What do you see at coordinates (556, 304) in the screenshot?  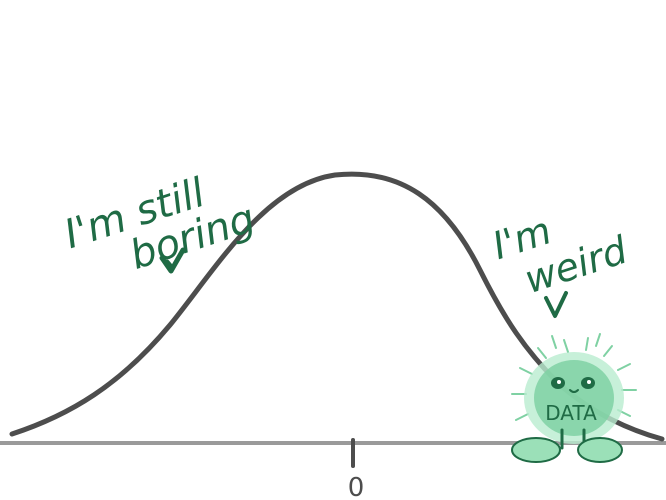 I see `right-arrow-icon` at bounding box center [556, 304].